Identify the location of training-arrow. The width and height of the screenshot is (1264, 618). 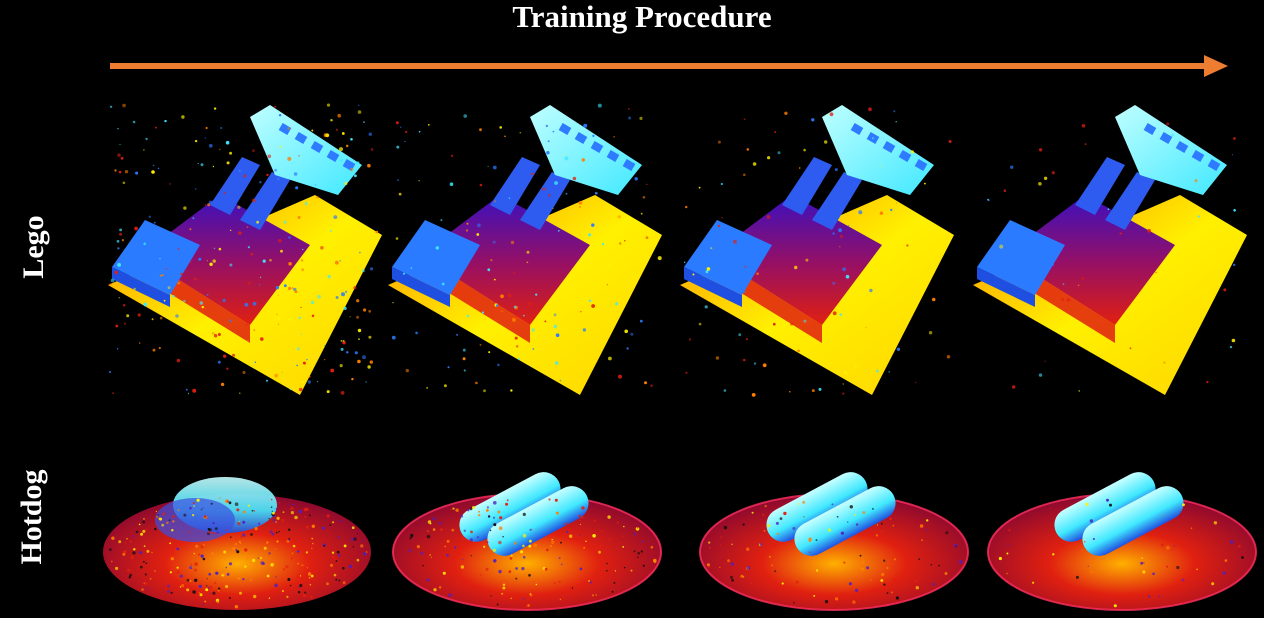
(669, 66).